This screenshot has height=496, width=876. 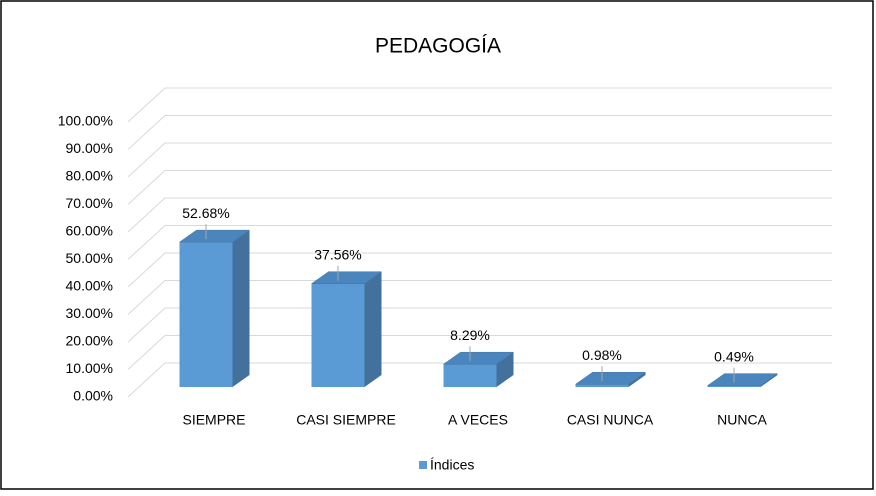 I want to click on data-label: 8.29%, so click(x=470, y=335).